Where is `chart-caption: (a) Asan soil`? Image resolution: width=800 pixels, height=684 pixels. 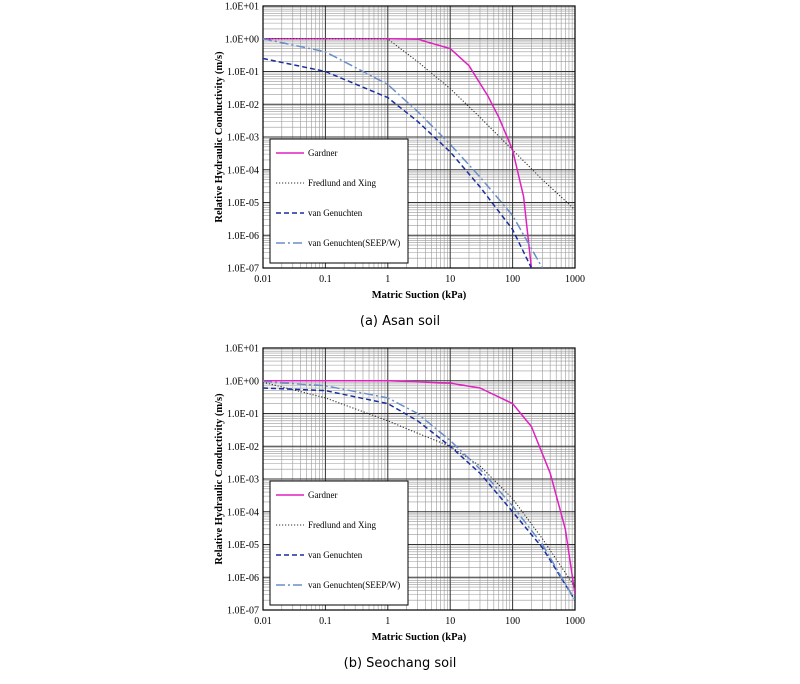
chart-caption: (a) Asan soil is located at coordinates (400, 321).